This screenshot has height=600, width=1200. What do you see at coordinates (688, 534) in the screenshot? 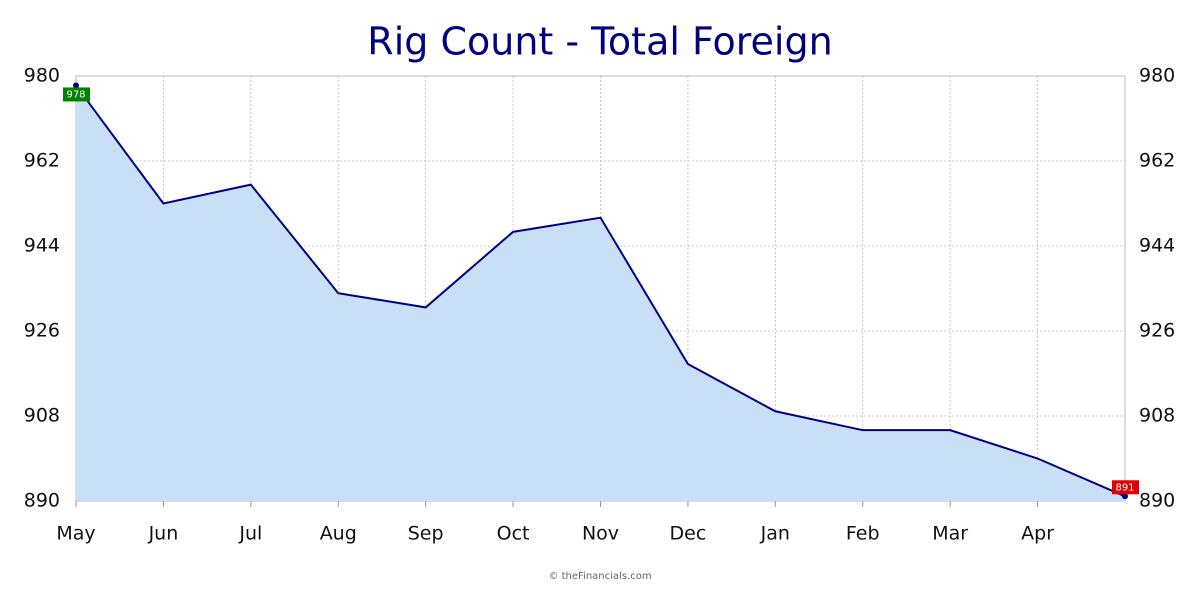
I see `x-tick-label: Dec` at bounding box center [688, 534].